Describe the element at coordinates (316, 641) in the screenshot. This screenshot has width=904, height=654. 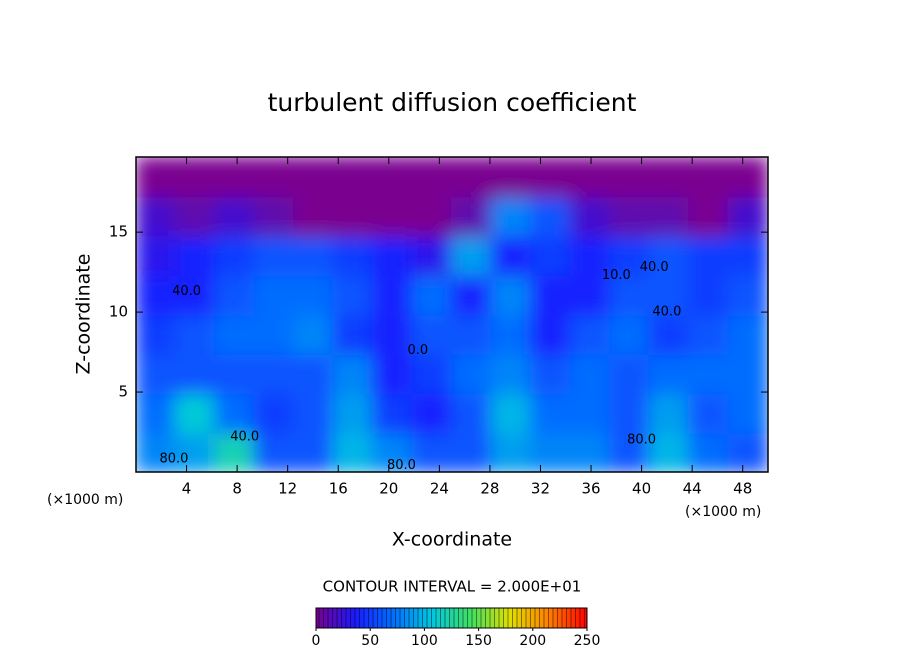
I see `colorbar-tick-label: 0` at that location.